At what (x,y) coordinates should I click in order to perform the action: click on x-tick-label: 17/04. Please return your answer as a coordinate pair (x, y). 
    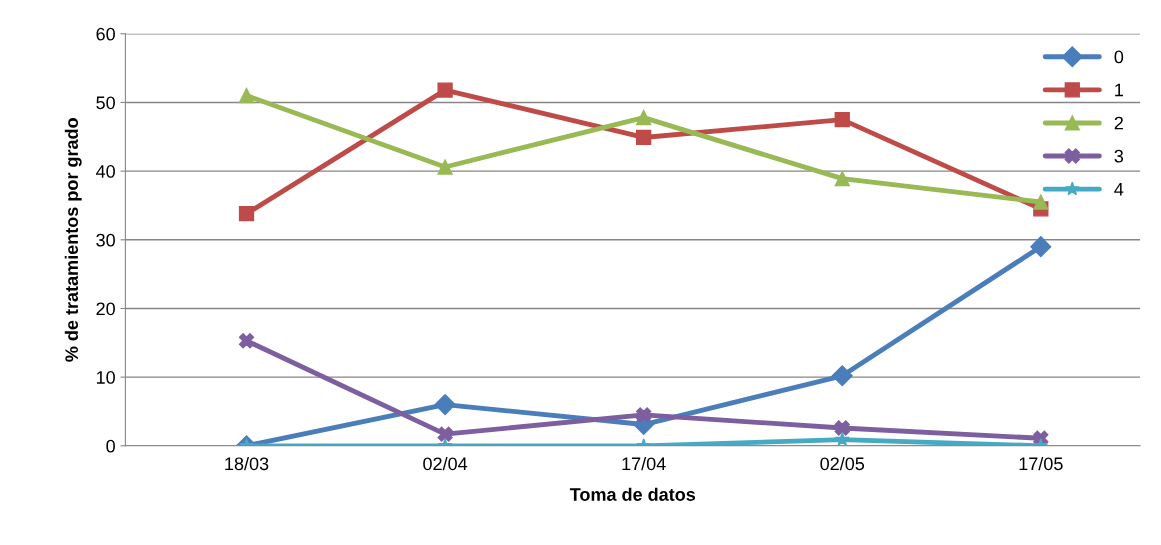
    Looking at the image, I should click on (644, 463).